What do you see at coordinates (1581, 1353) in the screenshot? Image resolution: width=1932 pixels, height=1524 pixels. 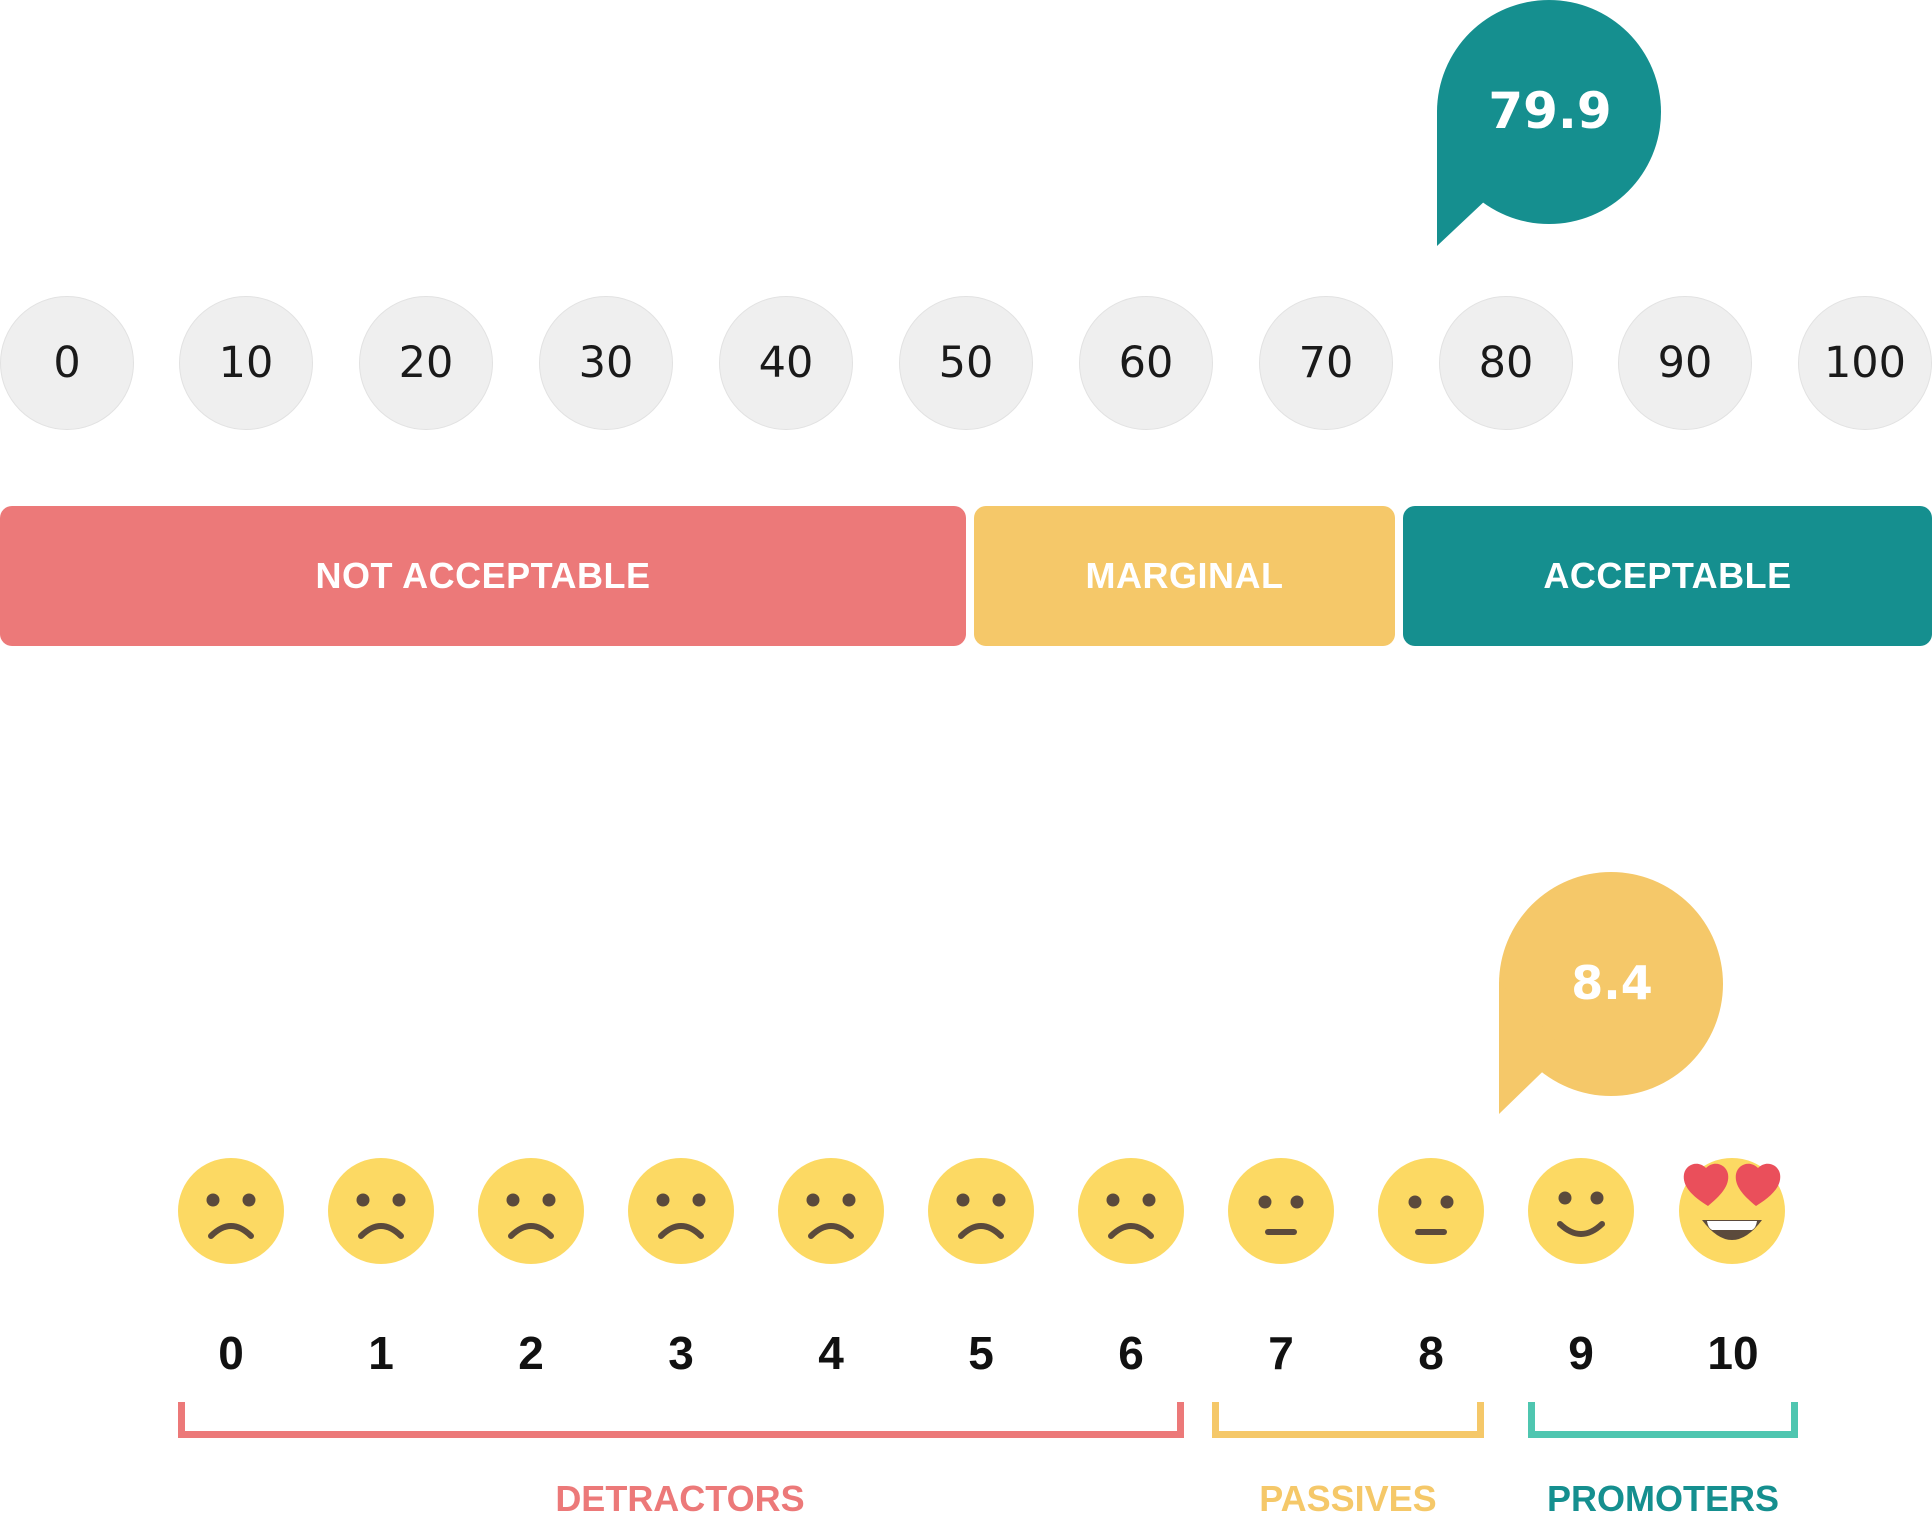 I see `nps-value: 9` at bounding box center [1581, 1353].